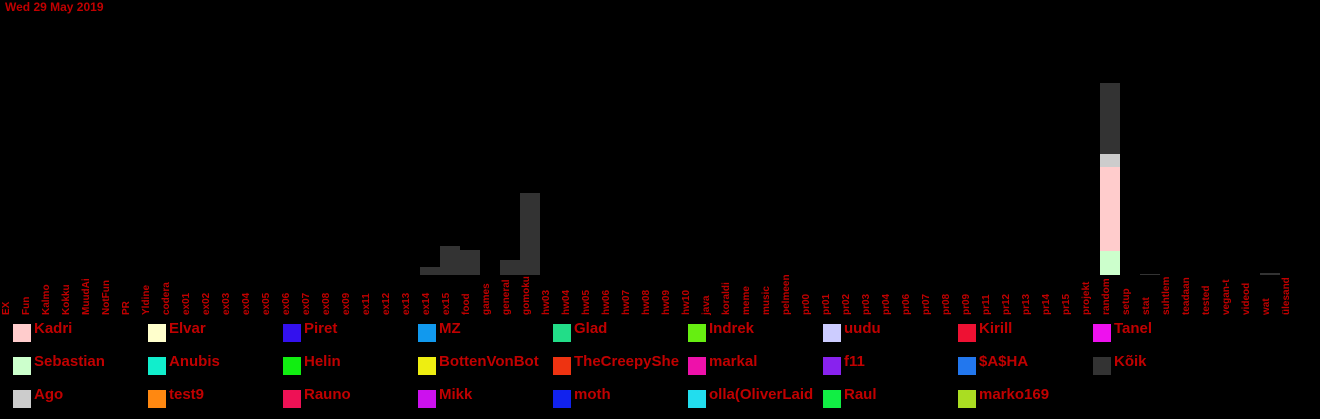 The width and height of the screenshot is (1320, 419). Describe the element at coordinates (626, 302) in the screenshot. I see `x-tick-label: hw07` at that location.